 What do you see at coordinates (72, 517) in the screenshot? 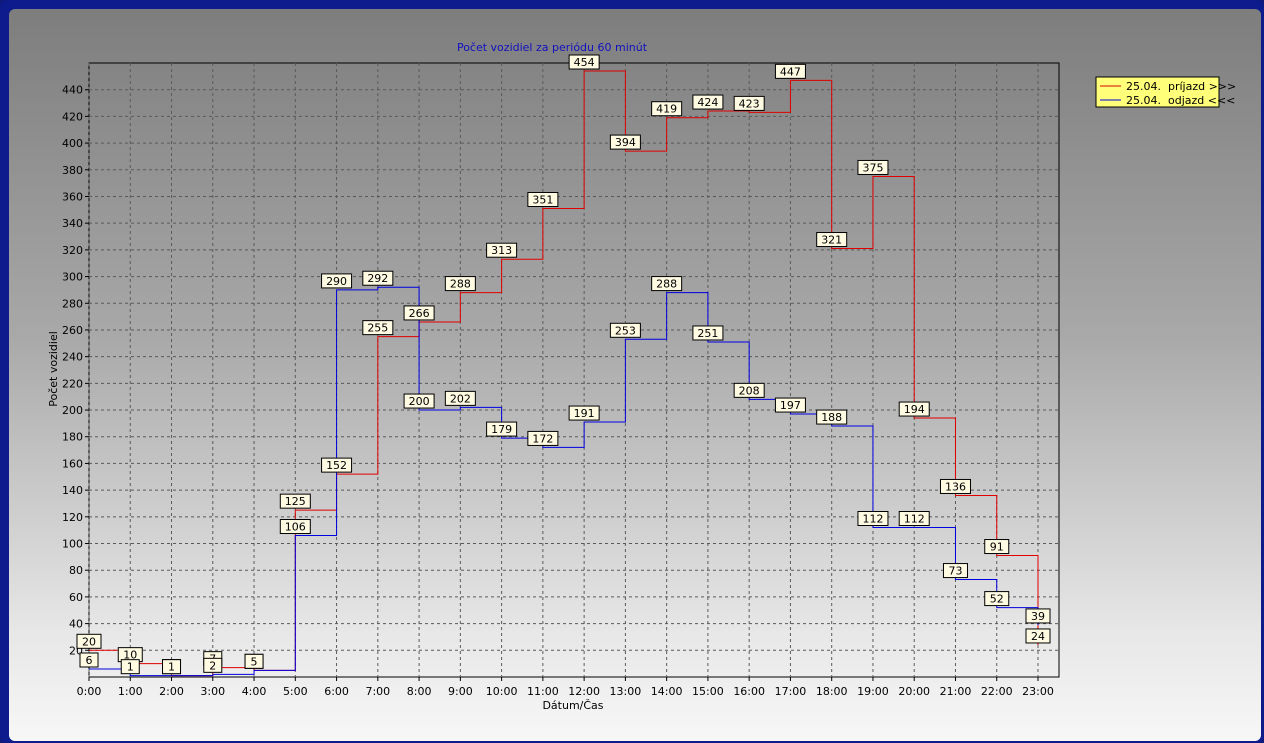
I see `y-tick-label: 120` at bounding box center [72, 517].